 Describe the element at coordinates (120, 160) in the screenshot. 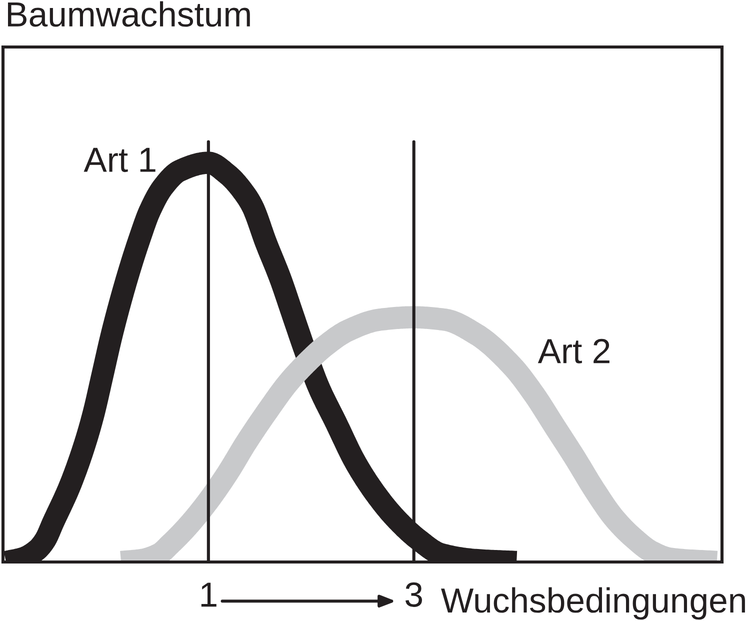

I see `series-label: Art 1` at that location.